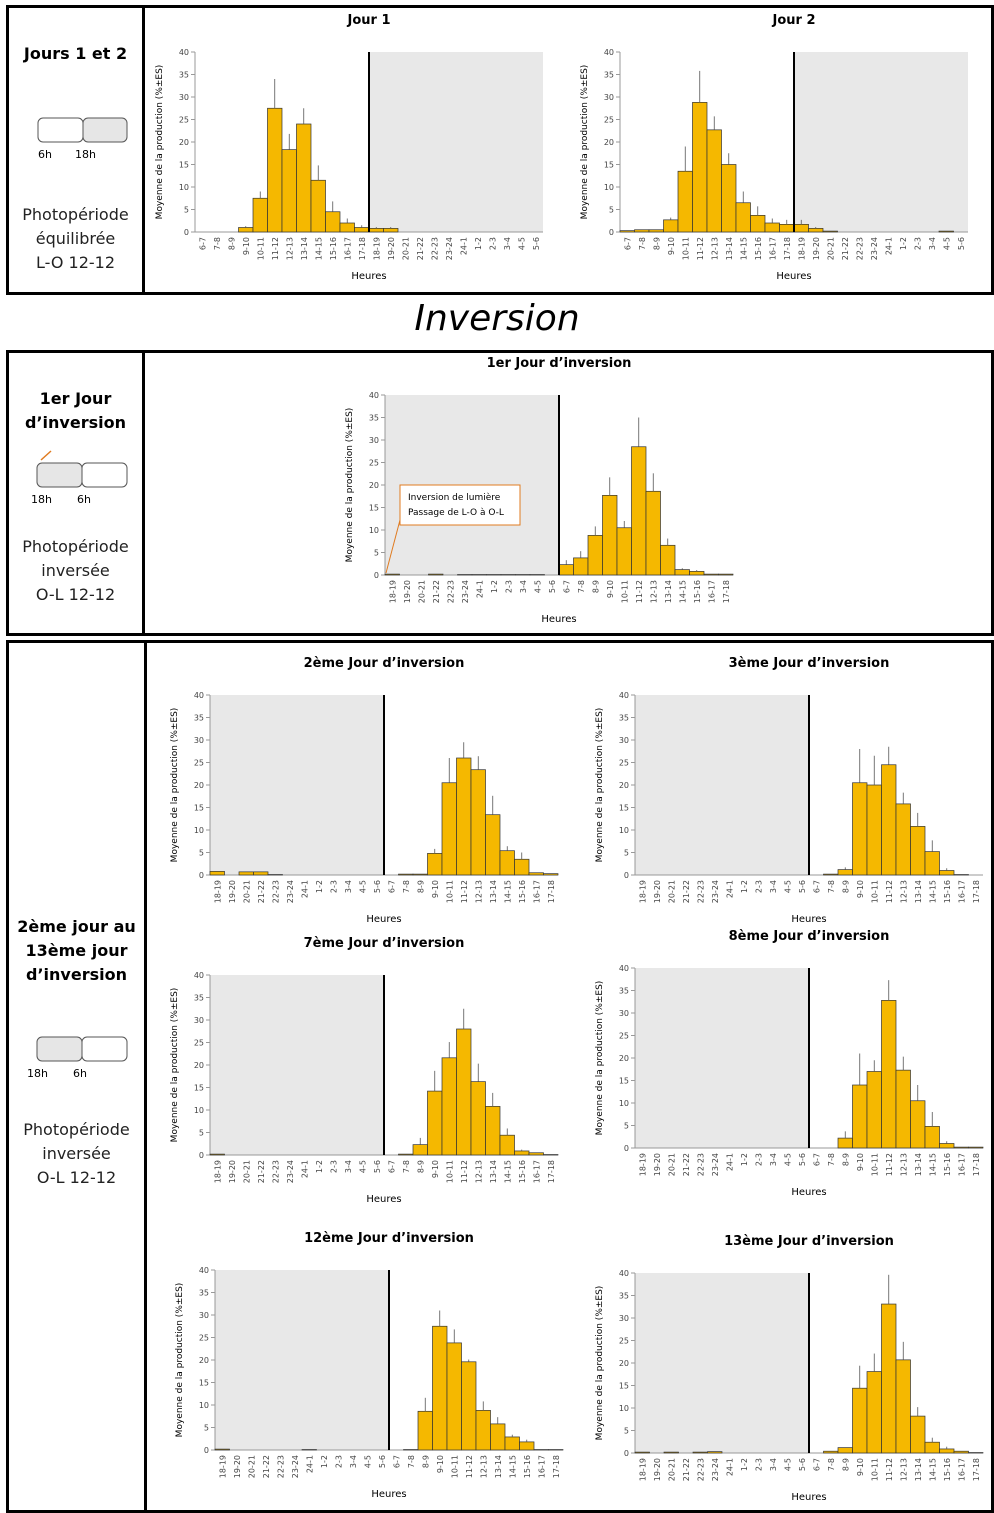 The image size is (994, 1513). I want to click on x-tick-label: 15-16, so click(947, 1469).